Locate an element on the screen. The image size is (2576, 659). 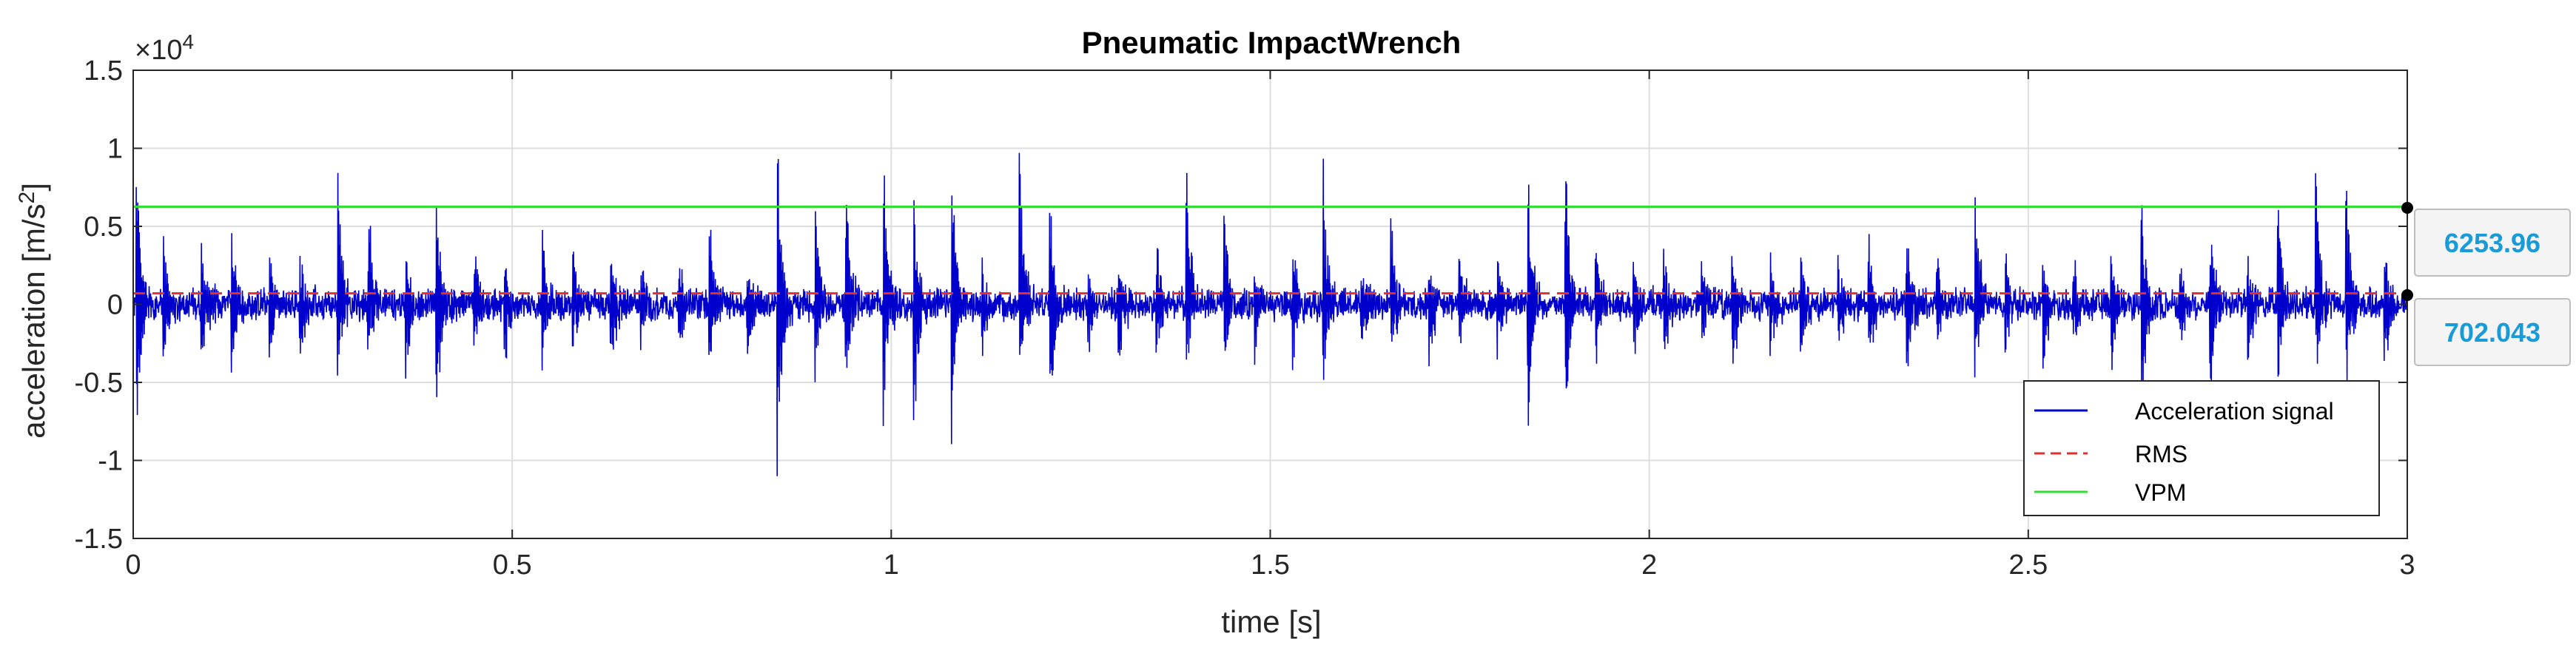
datatip-vpm-box is located at coordinates (2492, 243).